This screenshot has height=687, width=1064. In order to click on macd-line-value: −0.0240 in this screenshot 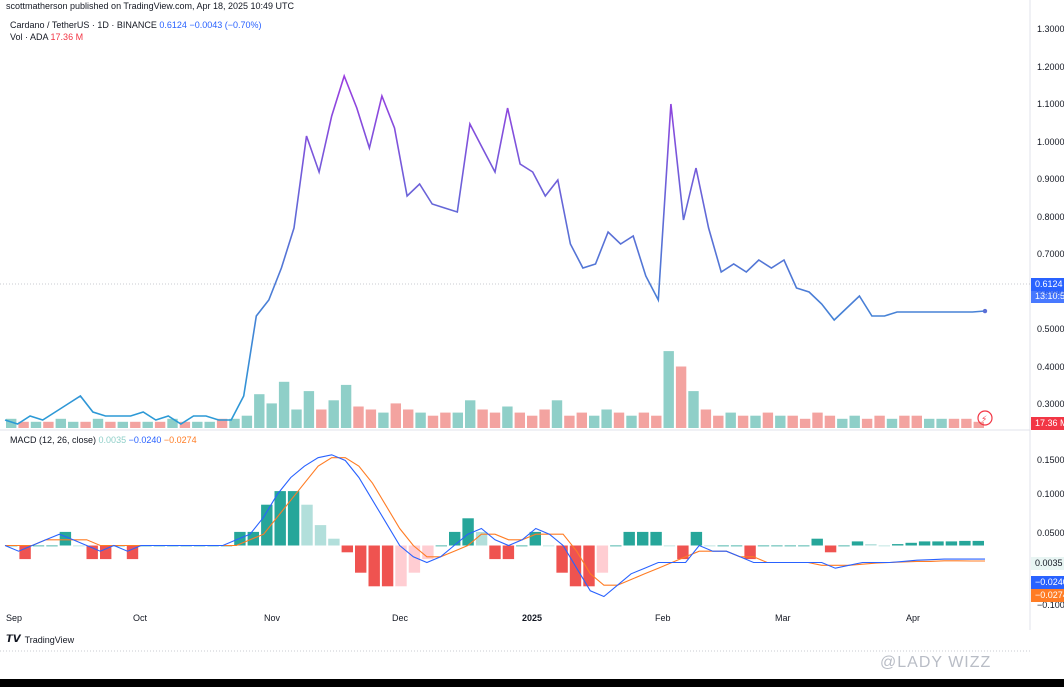, I will do `click(145, 440)`.